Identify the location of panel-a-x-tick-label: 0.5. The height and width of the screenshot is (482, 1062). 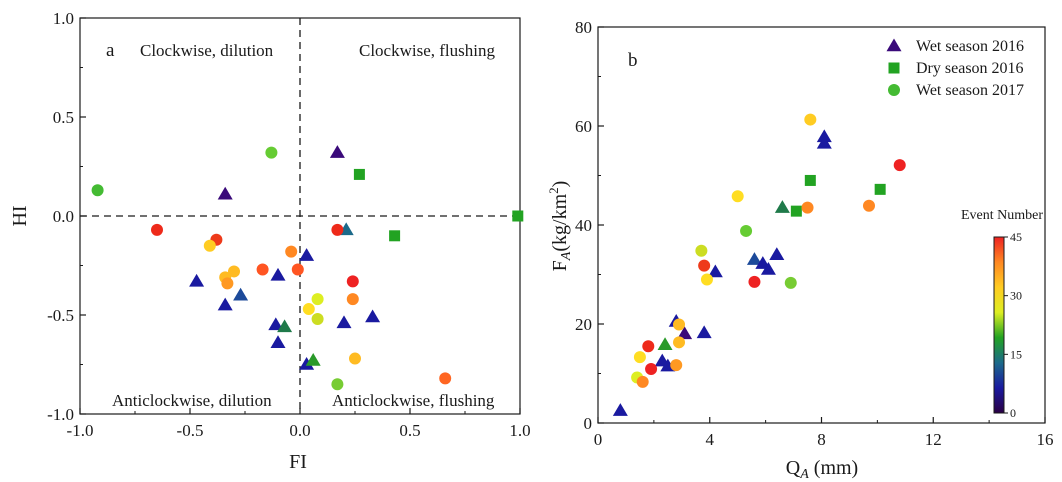
(409, 430).